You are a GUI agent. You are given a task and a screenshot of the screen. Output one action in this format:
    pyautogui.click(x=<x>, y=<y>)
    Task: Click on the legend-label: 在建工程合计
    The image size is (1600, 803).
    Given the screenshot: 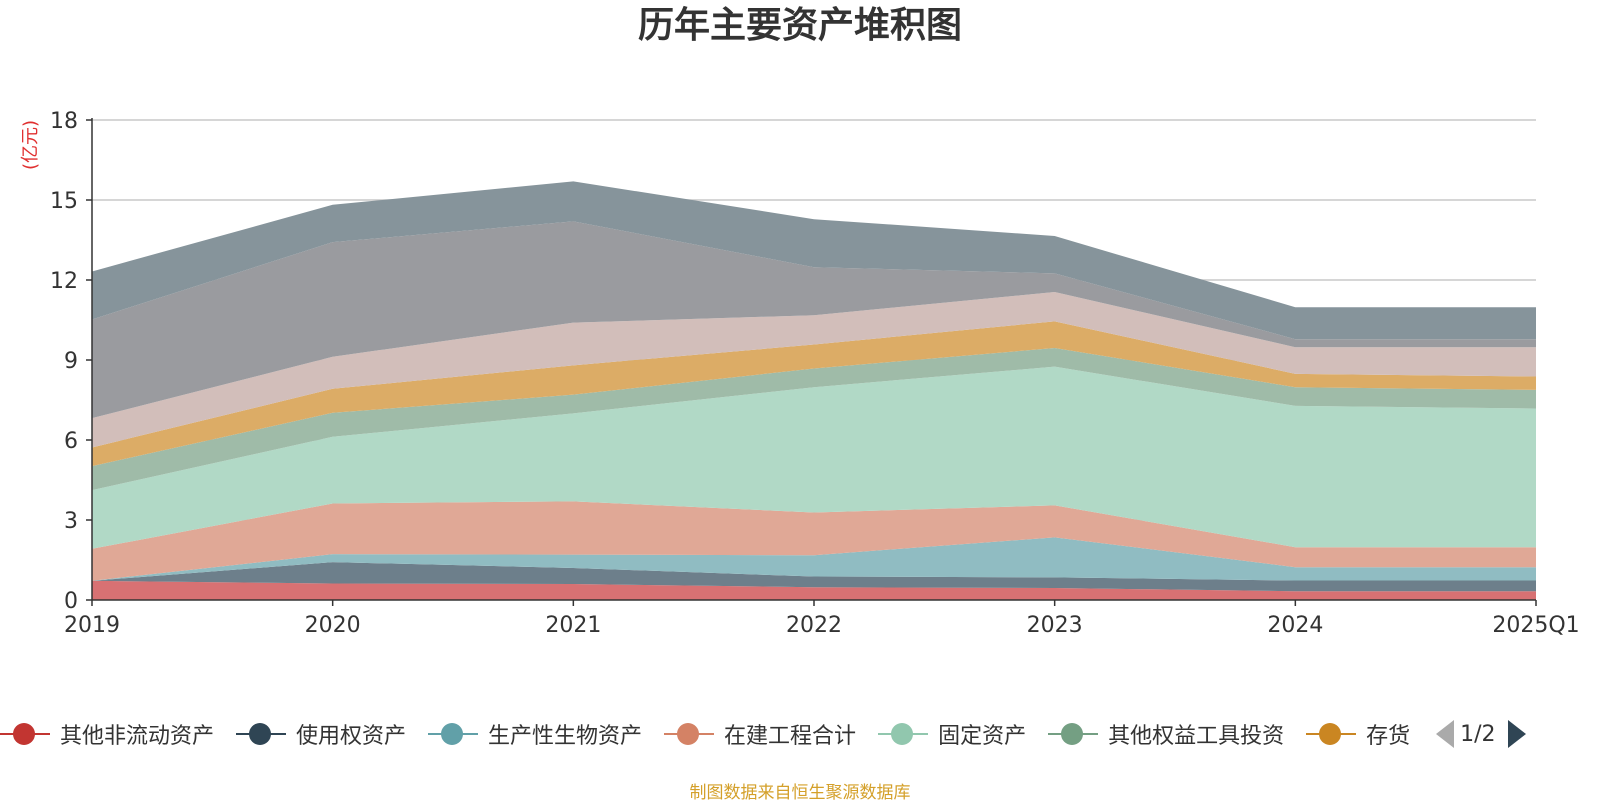 What is the action you would take?
    pyautogui.click(x=790, y=736)
    